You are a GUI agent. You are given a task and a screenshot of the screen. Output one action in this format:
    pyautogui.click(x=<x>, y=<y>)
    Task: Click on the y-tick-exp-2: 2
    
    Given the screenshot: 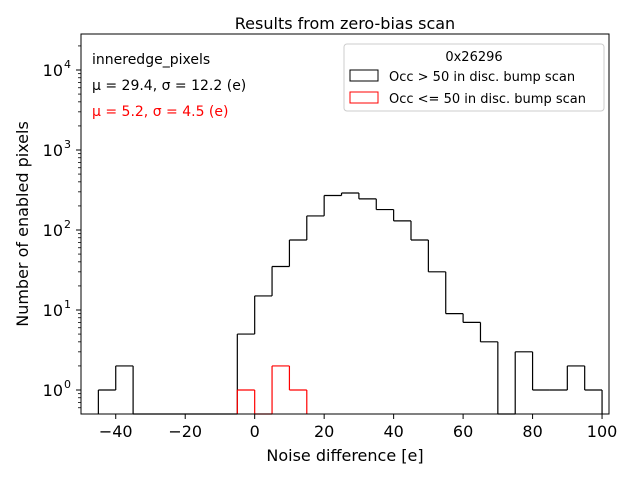 What is the action you would take?
    pyautogui.click(x=67, y=224)
    